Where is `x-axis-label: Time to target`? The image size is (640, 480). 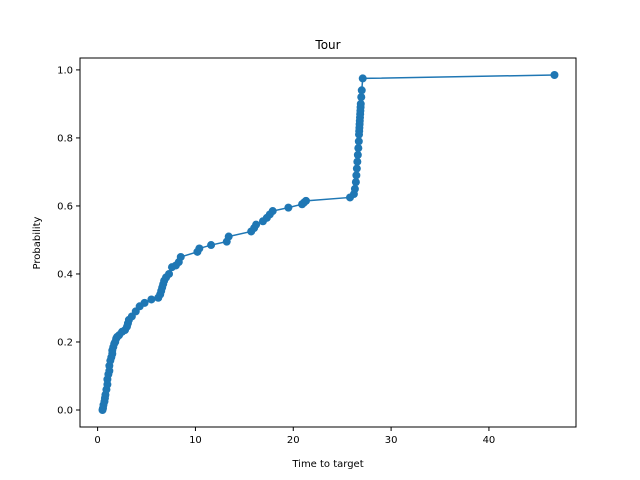
x-axis-label: Time to target is located at coordinates (327, 464).